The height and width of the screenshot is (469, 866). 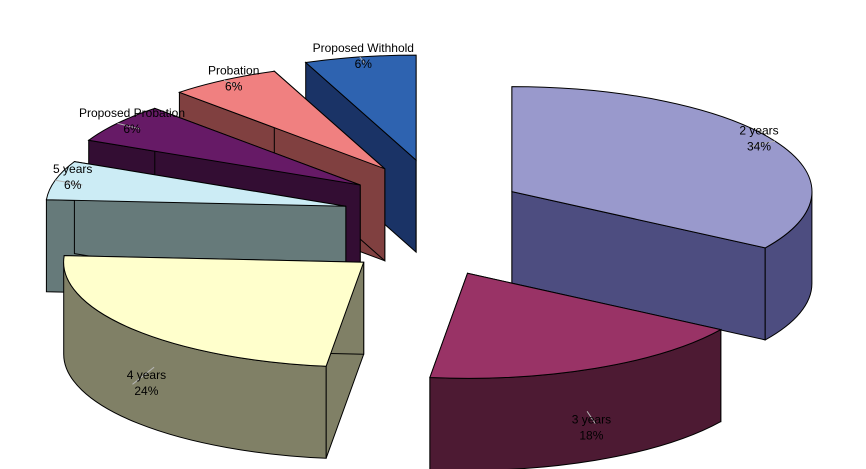 I want to click on pie-slice-4-years-top, so click(x=214, y=311).